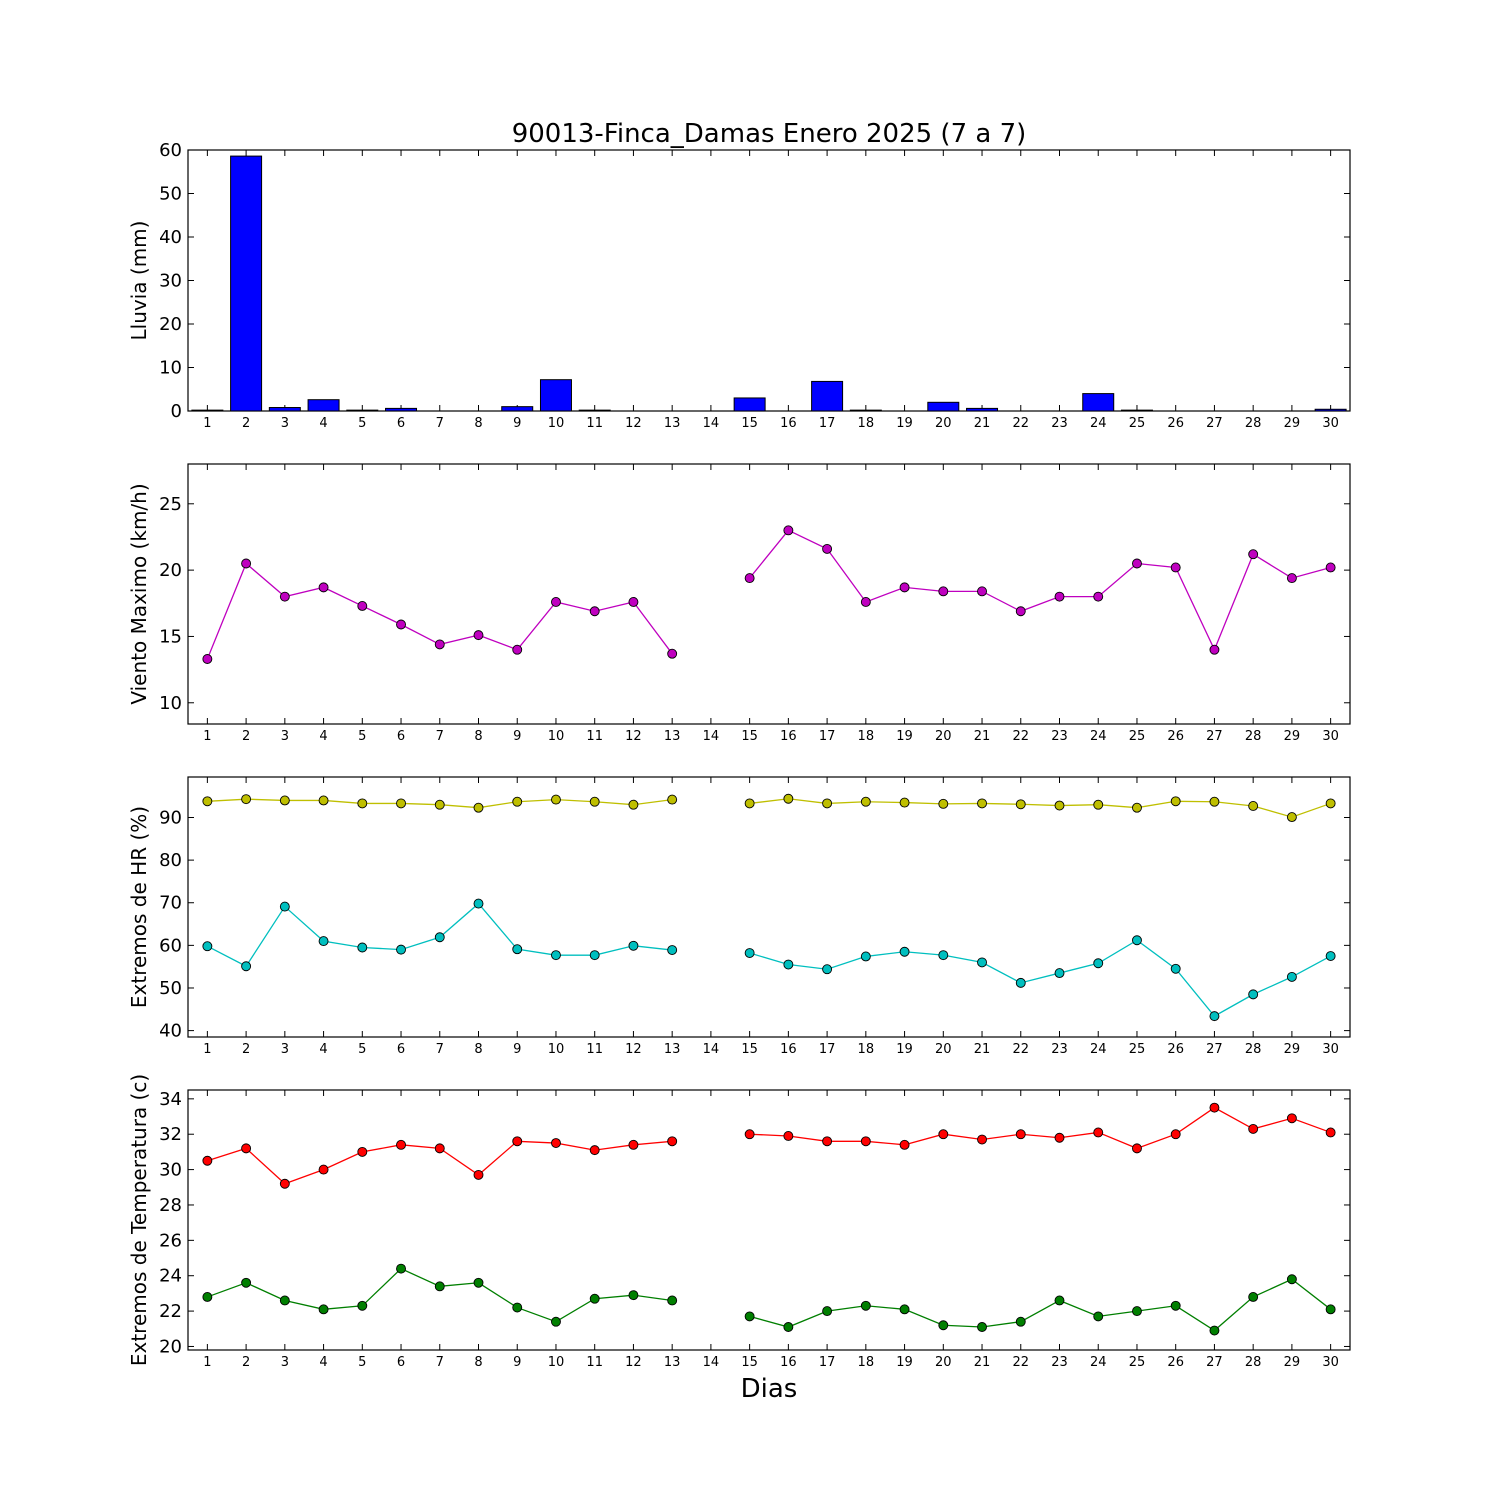  What do you see at coordinates (904, 423) in the screenshot?
I see `rain-xtick-label: 19` at bounding box center [904, 423].